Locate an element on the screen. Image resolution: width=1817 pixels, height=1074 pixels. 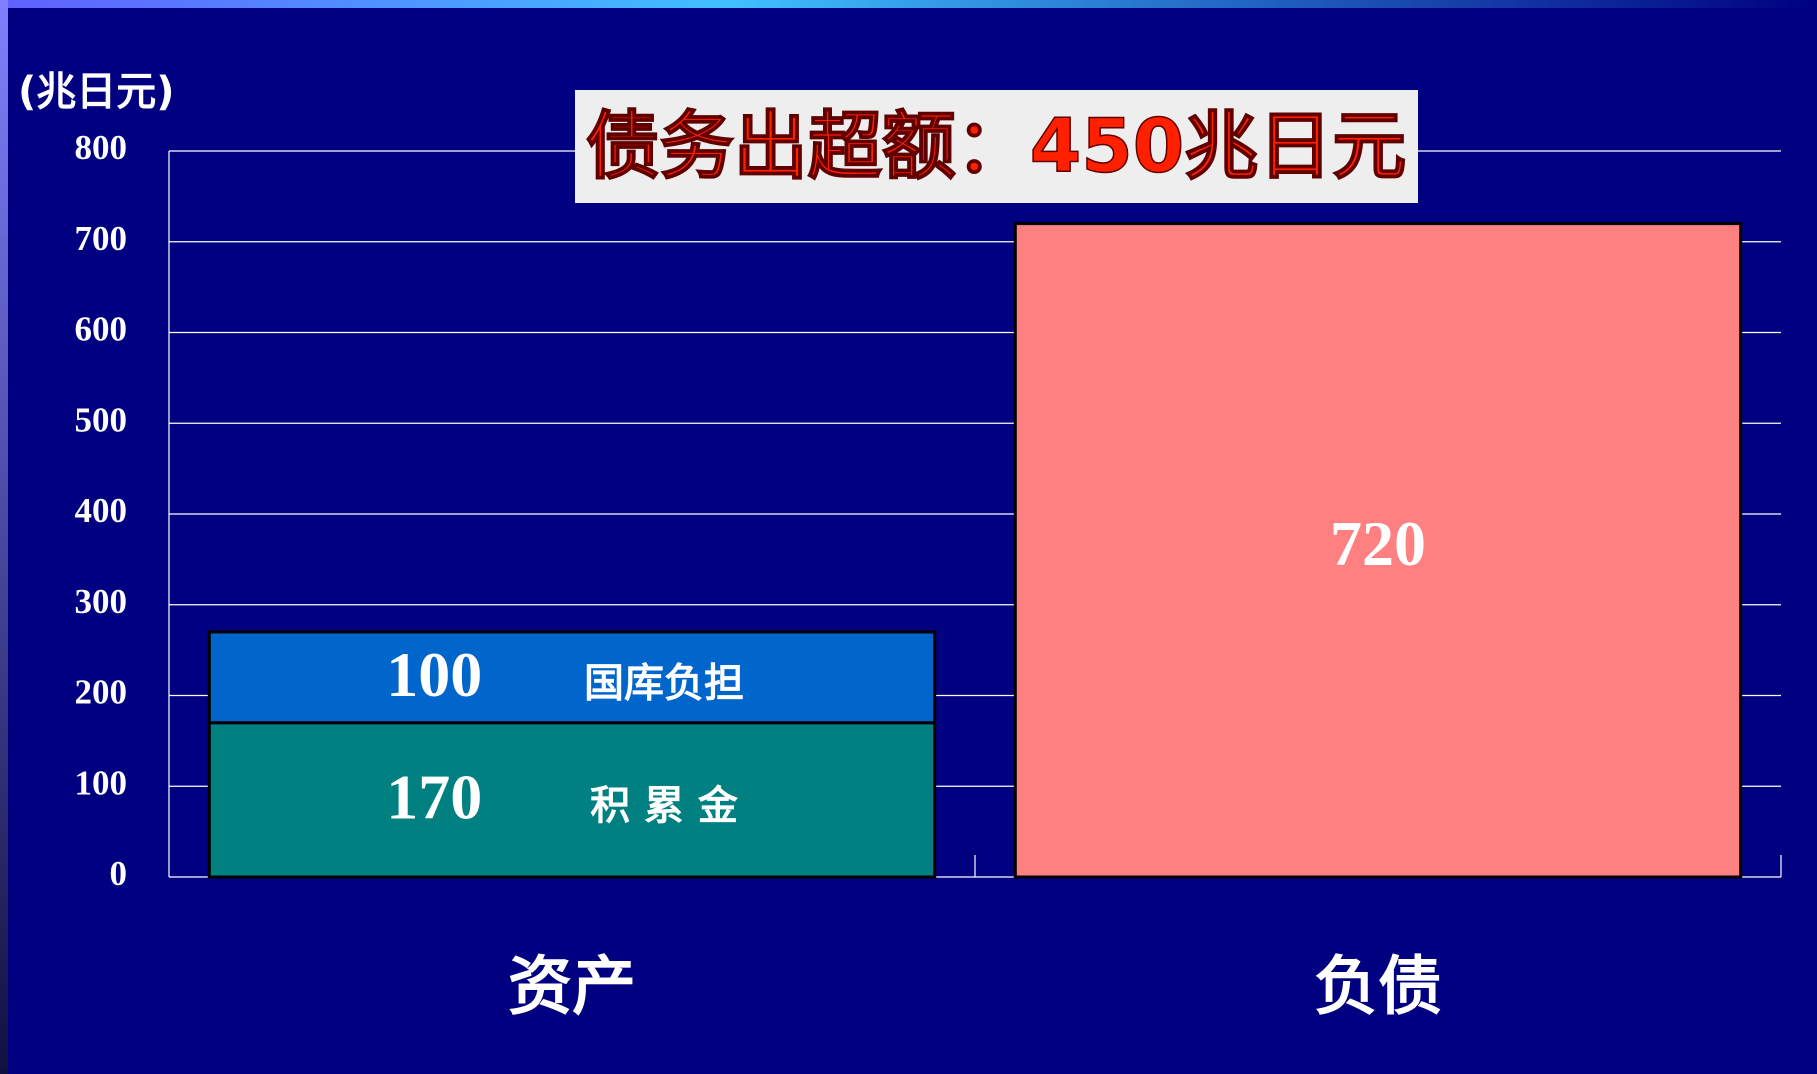
y-tick-label: 700 is located at coordinates (101, 238).